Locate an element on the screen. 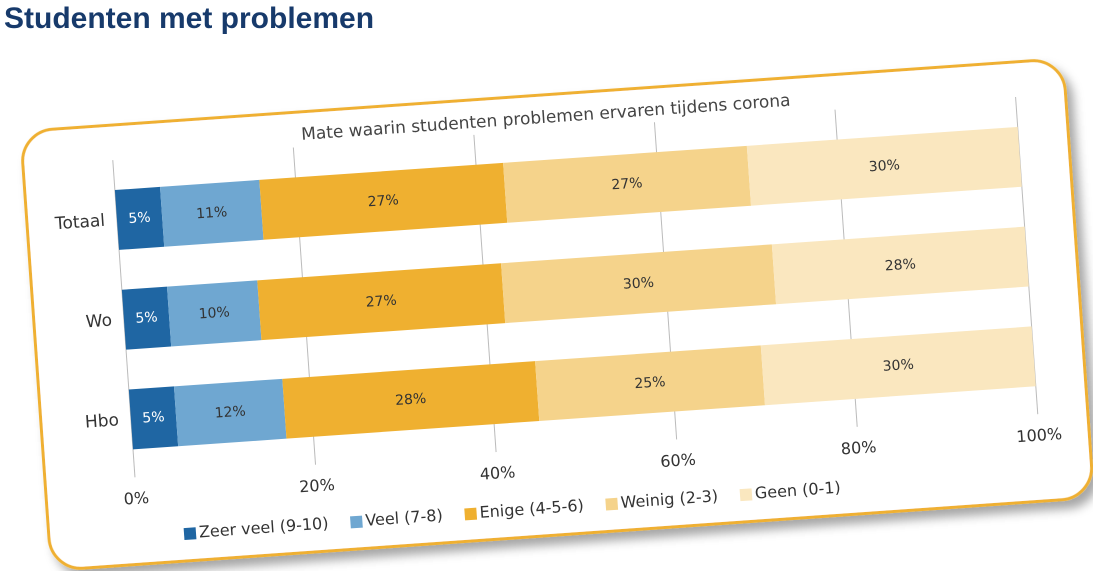 The image size is (1093, 571). y-tick-label: Totaal is located at coordinates (79, 223).